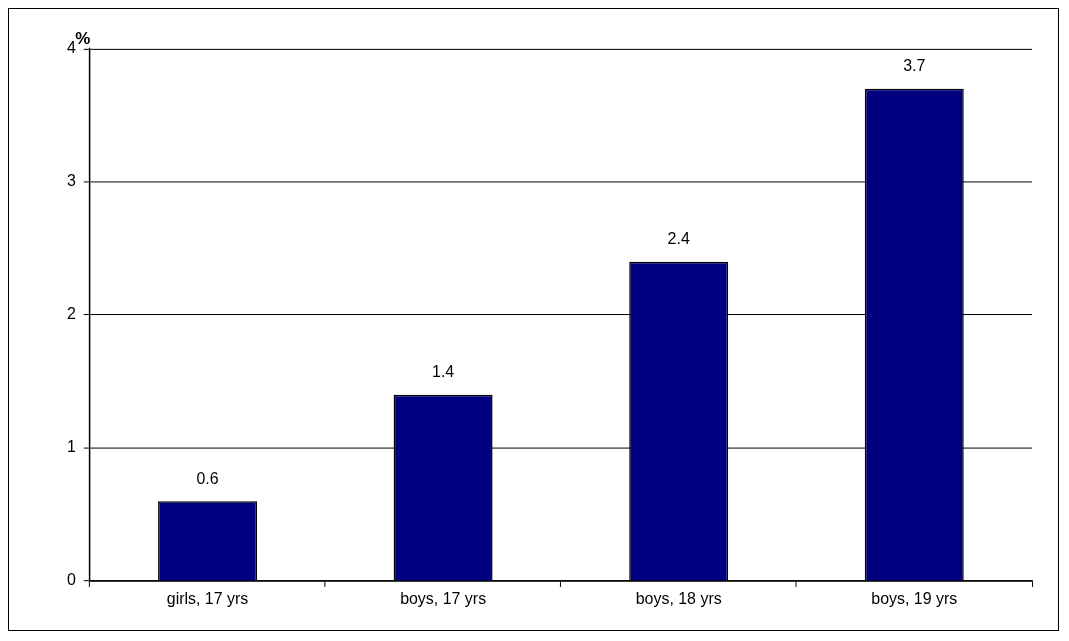 Image resolution: width=1069 pixels, height=641 pixels. I want to click on y-tick-label: 2, so click(71, 314).